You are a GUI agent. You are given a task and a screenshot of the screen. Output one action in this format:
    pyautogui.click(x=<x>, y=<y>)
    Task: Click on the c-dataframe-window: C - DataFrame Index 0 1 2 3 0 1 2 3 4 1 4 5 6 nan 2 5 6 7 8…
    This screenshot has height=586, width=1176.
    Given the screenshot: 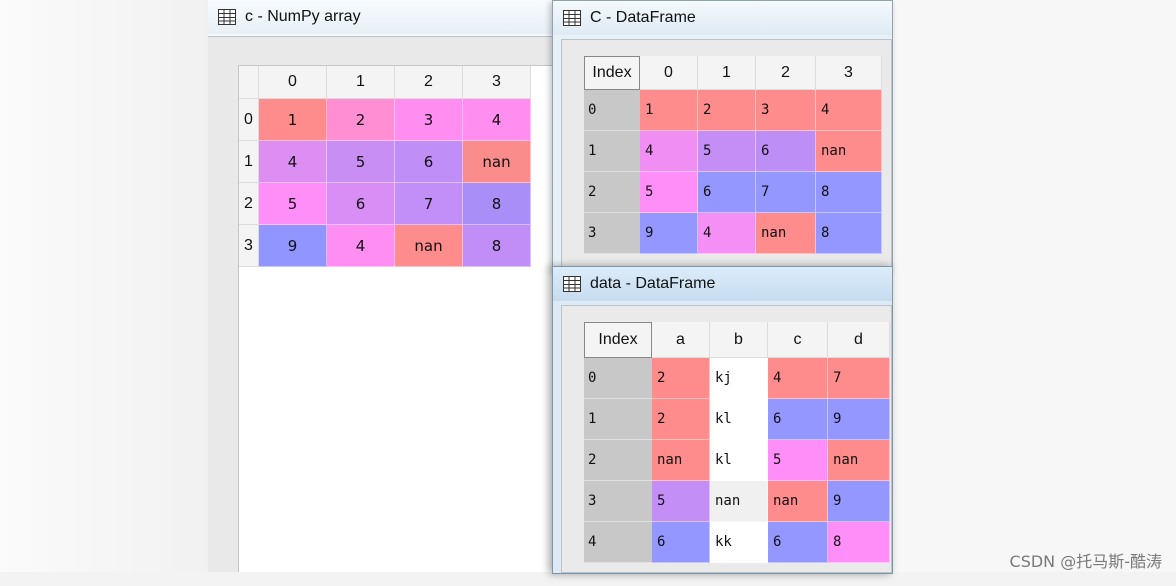 What is the action you would take?
    pyautogui.click(x=722, y=135)
    